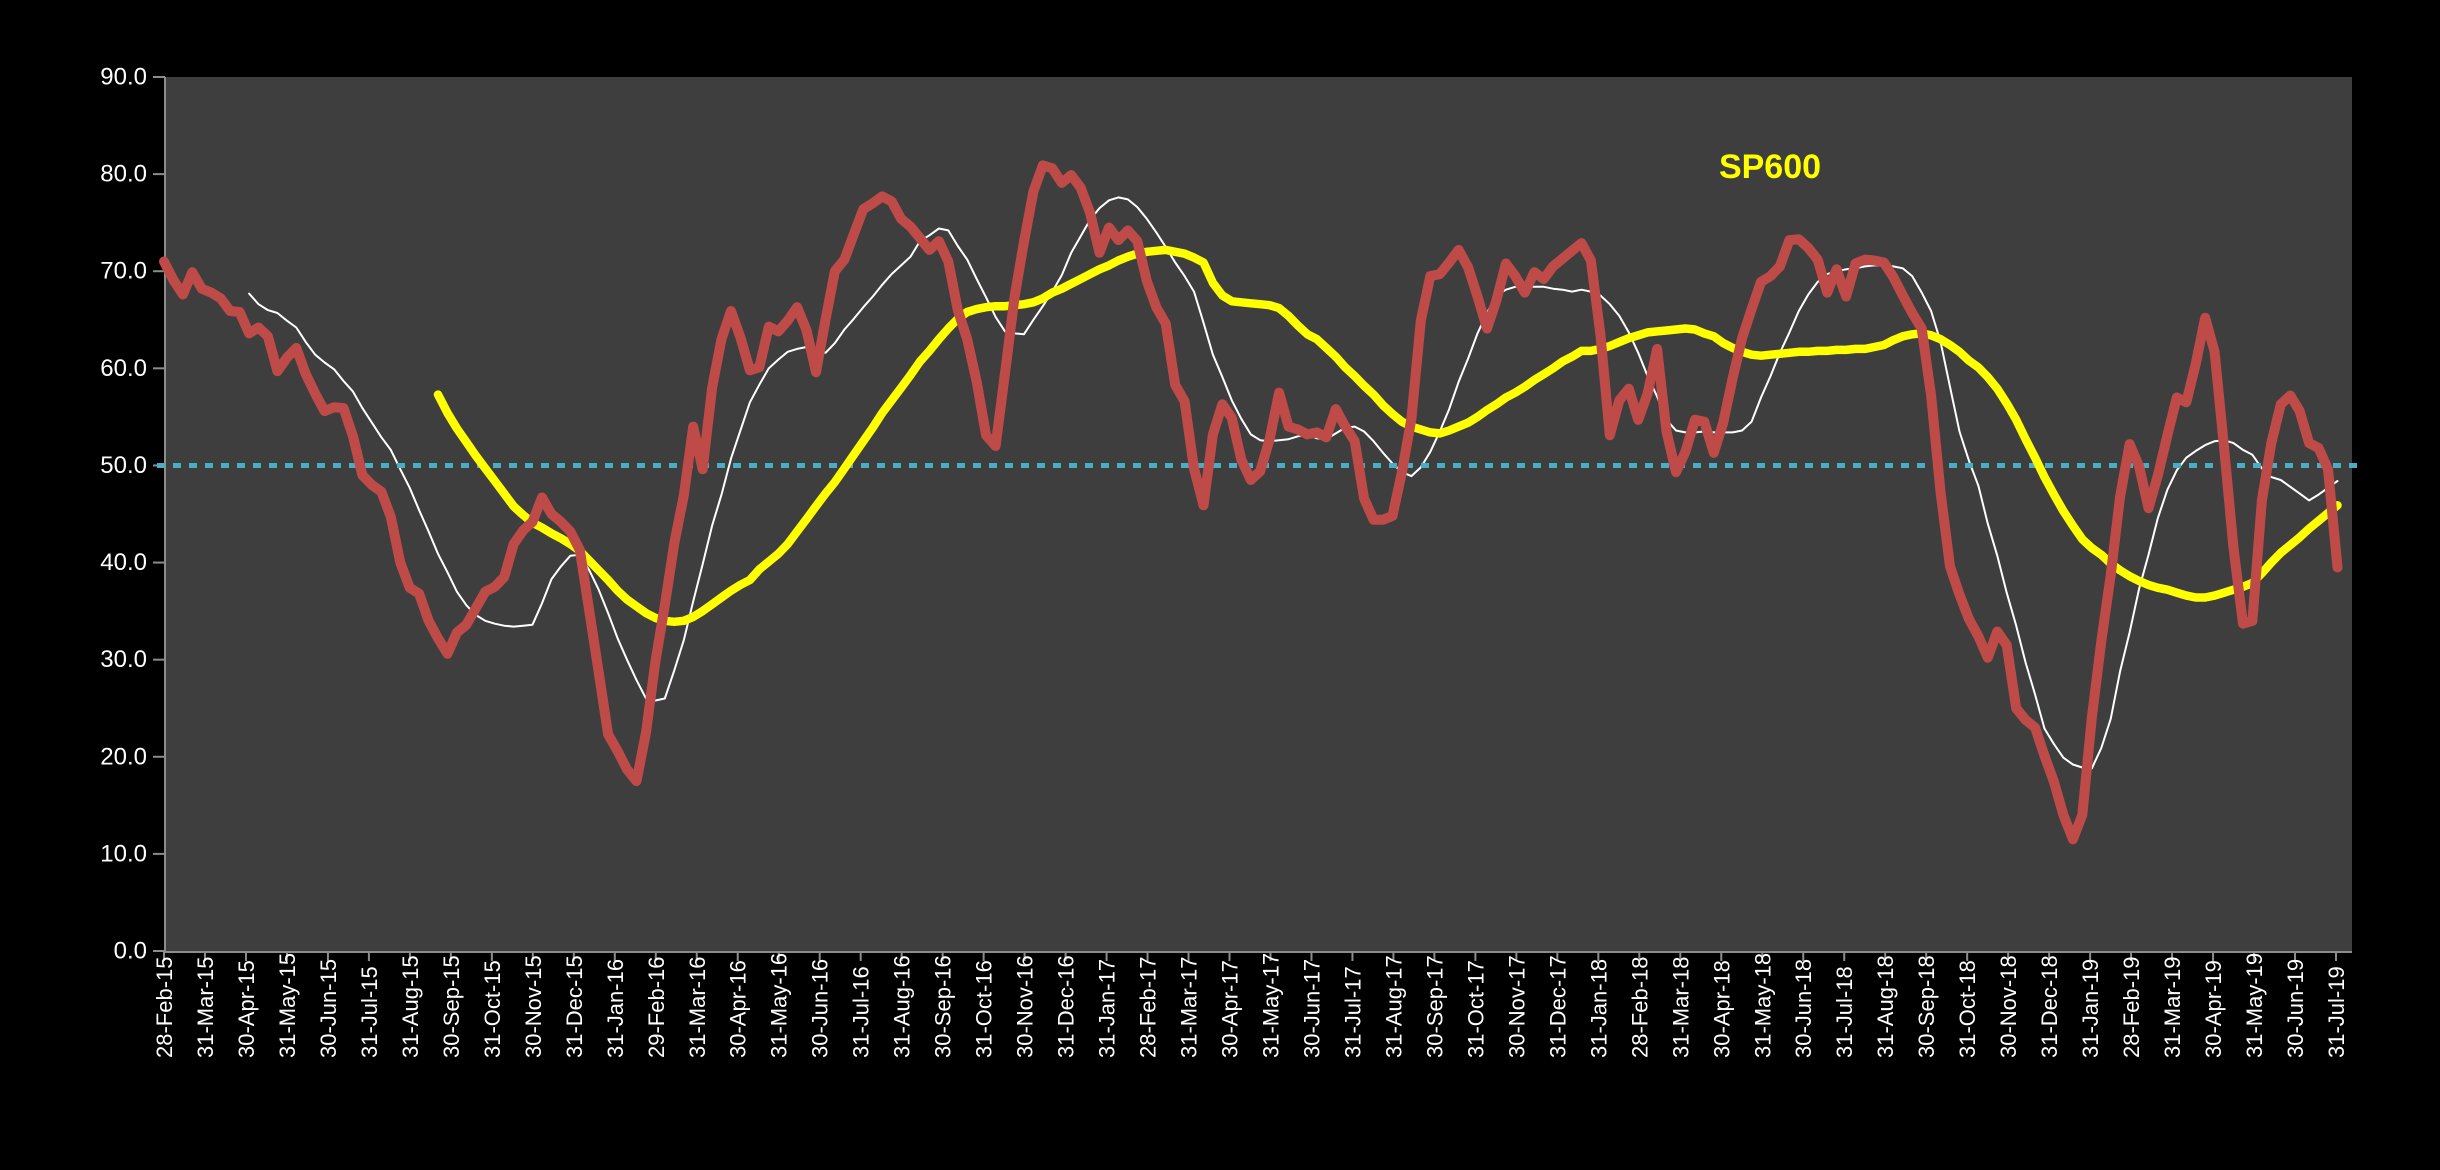 The image size is (2440, 1170). I want to click on x-tick-label: 31-Jan-16, so click(615, 1008).